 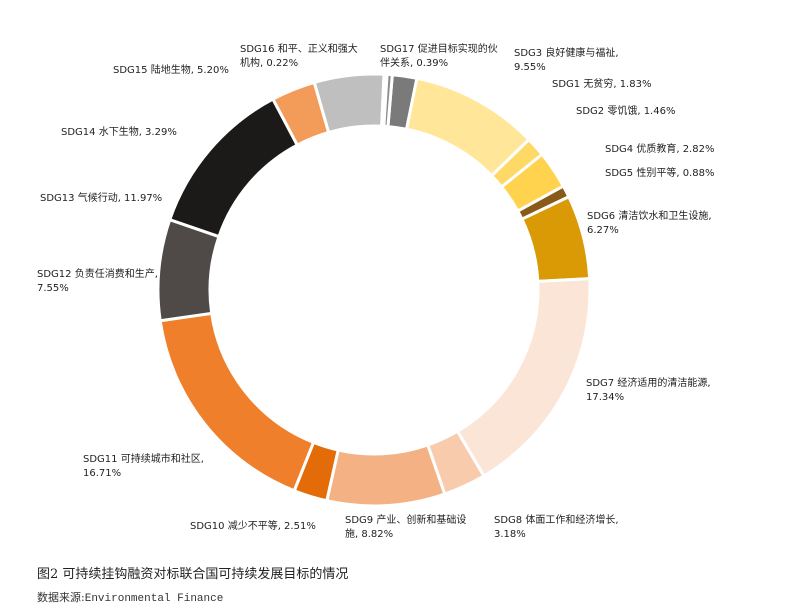 I want to click on label-sdg11-line1: SDG11 可持续城市和社区,, so click(x=143, y=459).